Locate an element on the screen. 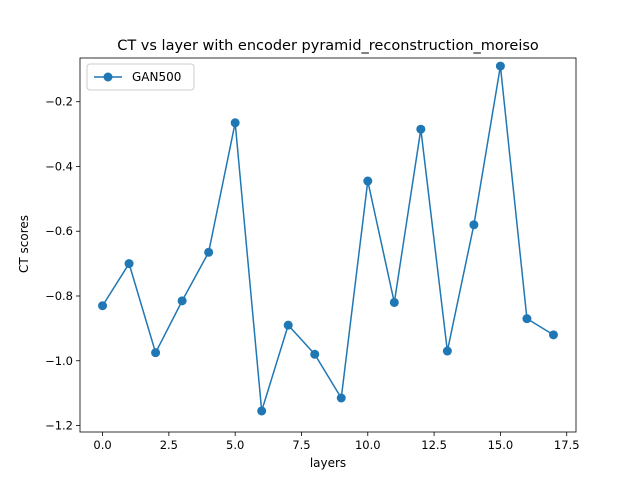 The width and height of the screenshot is (640, 480). y-axis-label: CT scores is located at coordinates (24, 244).